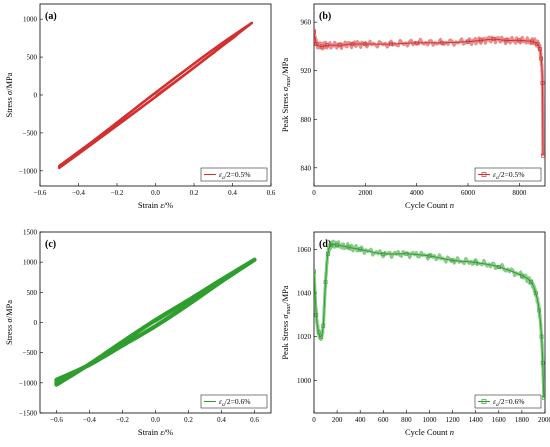  What do you see at coordinates (453, 420) in the screenshot?
I see `x-tick-label: 1200` at bounding box center [453, 420].